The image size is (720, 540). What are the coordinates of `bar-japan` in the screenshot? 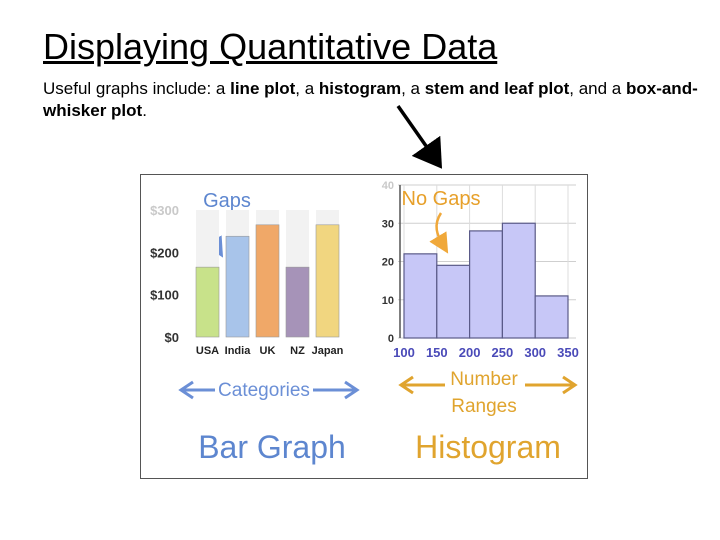 It's located at (327, 281).